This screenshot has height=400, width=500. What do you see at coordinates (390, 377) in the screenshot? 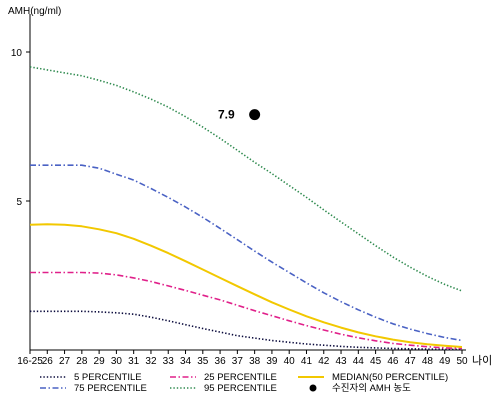
I see `legend-label: MEDIAN(50 PERCENTILE)` at bounding box center [390, 377].